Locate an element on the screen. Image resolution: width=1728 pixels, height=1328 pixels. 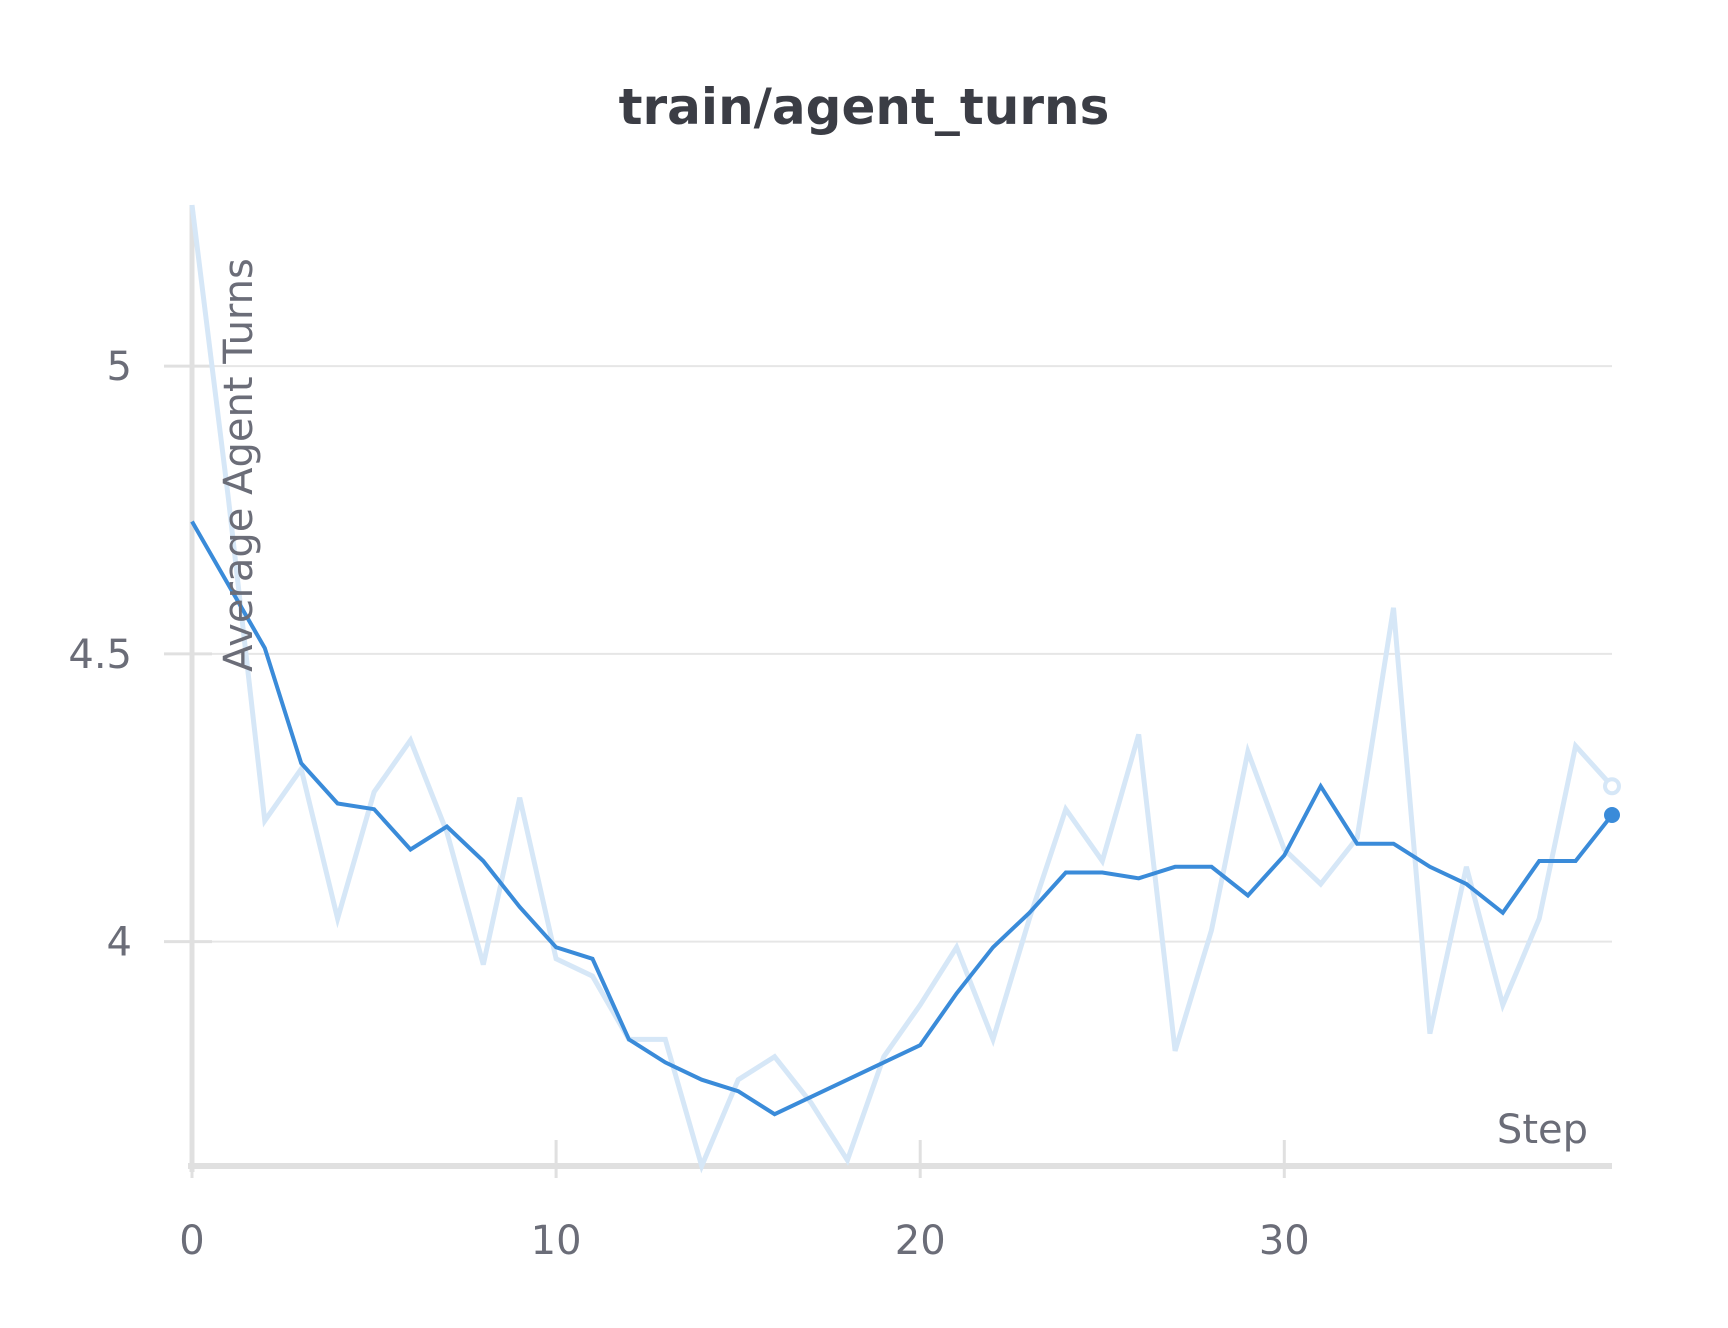
x-tick-label: 10 is located at coordinates (556, 1241).